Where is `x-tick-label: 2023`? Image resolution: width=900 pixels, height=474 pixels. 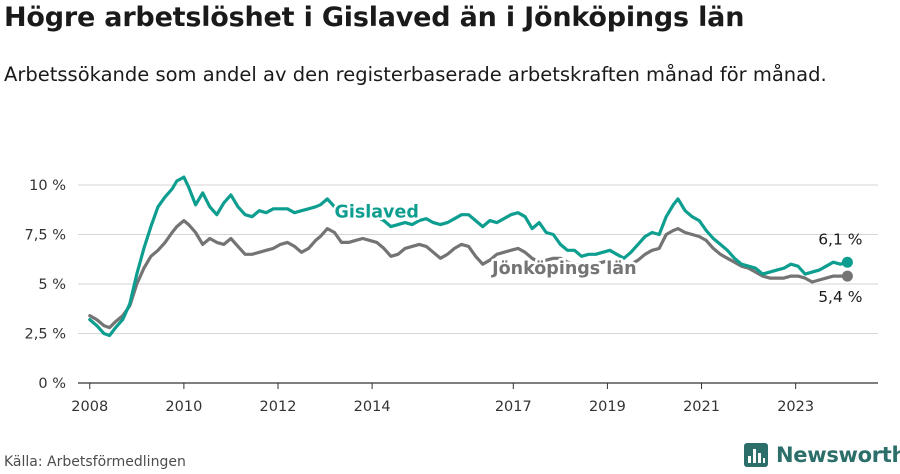
x-tick-label: 2023 is located at coordinates (795, 407).